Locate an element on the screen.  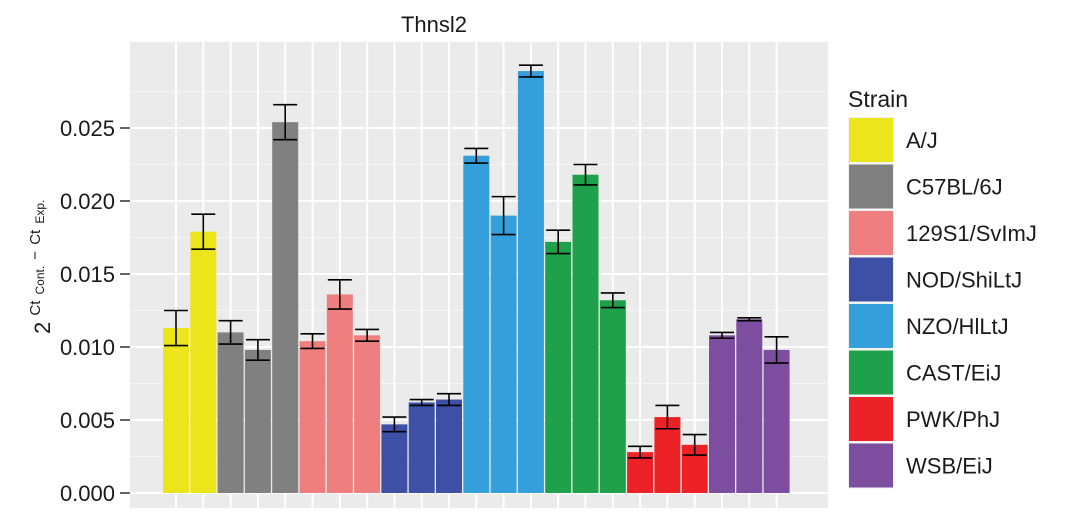
ylabel-base: 2 is located at coordinates (42, 328).